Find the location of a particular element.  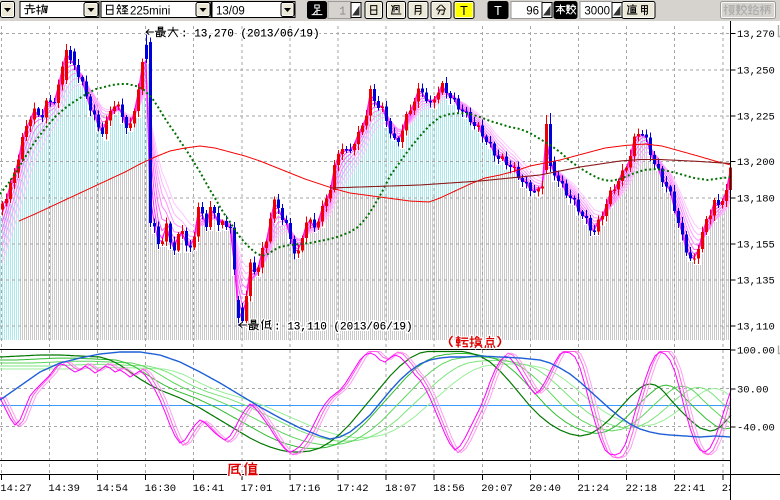

svg-text: 13,180 is located at coordinates (756, 200).